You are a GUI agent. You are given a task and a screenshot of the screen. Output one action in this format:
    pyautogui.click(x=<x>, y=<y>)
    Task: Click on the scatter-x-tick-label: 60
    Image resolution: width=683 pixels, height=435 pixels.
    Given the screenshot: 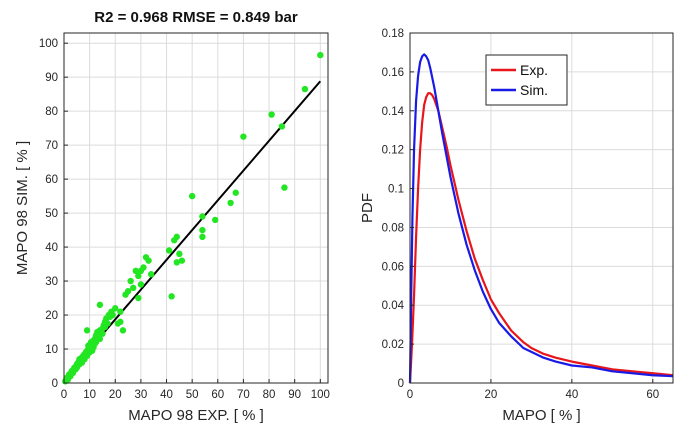 What is the action you would take?
    pyautogui.click(x=217, y=395)
    